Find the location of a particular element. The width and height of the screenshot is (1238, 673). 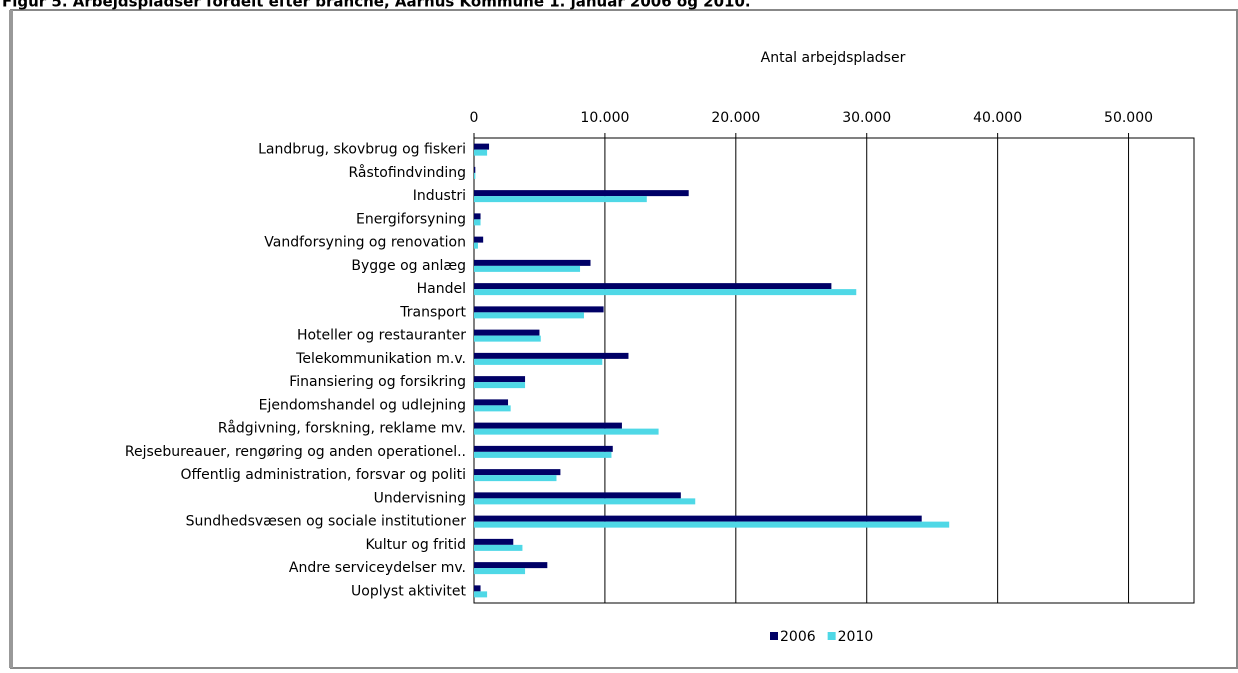

y-tick-label: Råstofindvinding is located at coordinates (407, 172).